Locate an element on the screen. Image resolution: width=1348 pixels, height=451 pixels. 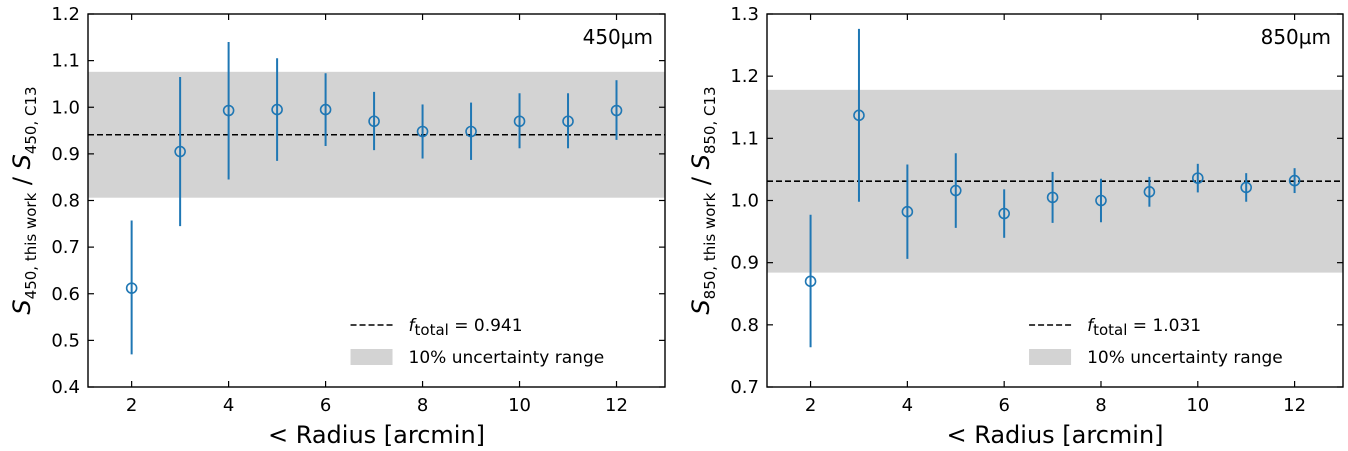
y-label-subscript-2: 450, C13 is located at coordinates (31, 120).